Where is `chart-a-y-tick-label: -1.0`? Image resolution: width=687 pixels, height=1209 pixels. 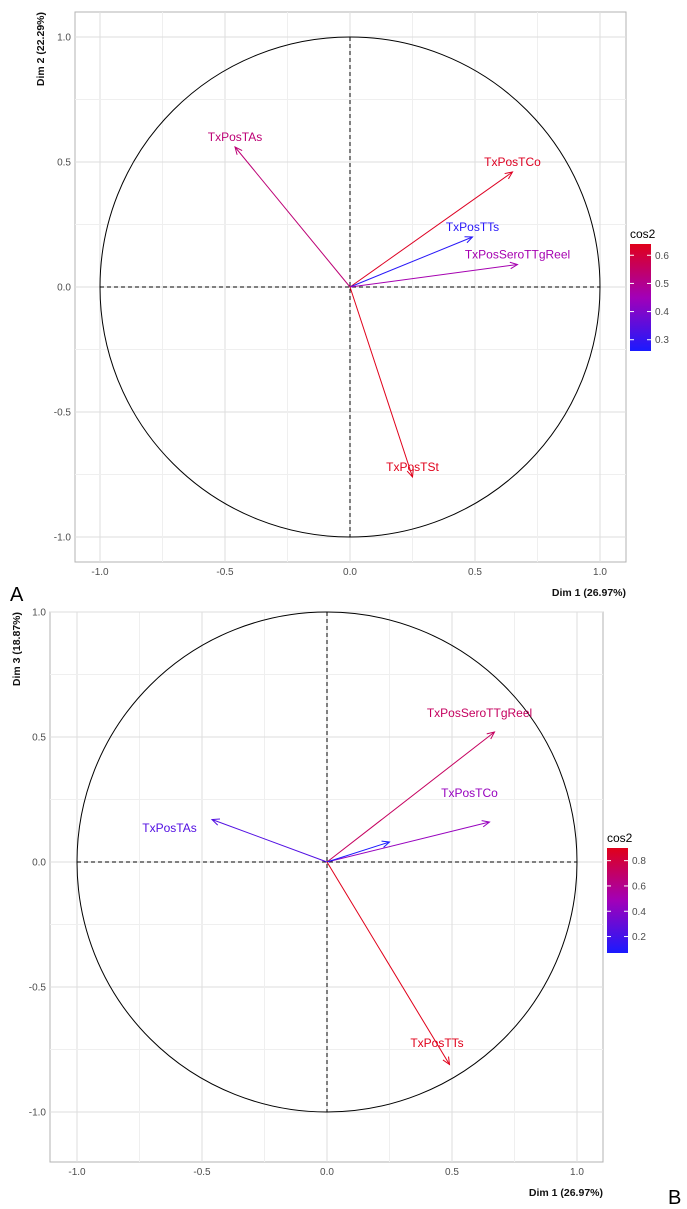
chart-a-y-tick-label: -1.0 is located at coordinates (63, 538).